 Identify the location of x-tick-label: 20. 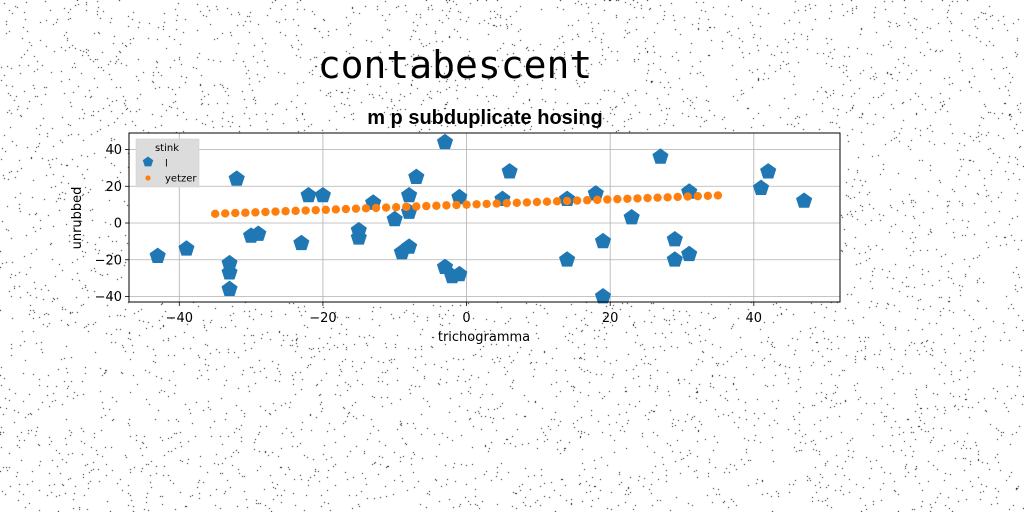
(610, 318).